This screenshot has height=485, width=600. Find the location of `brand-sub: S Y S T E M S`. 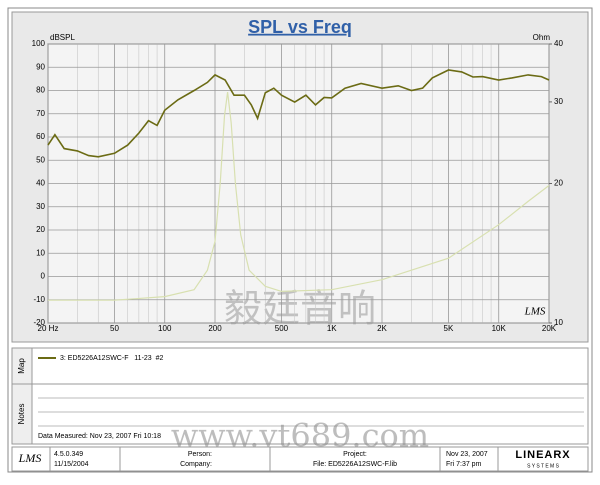

brand-sub: S Y S T E M S is located at coordinates (543, 466).